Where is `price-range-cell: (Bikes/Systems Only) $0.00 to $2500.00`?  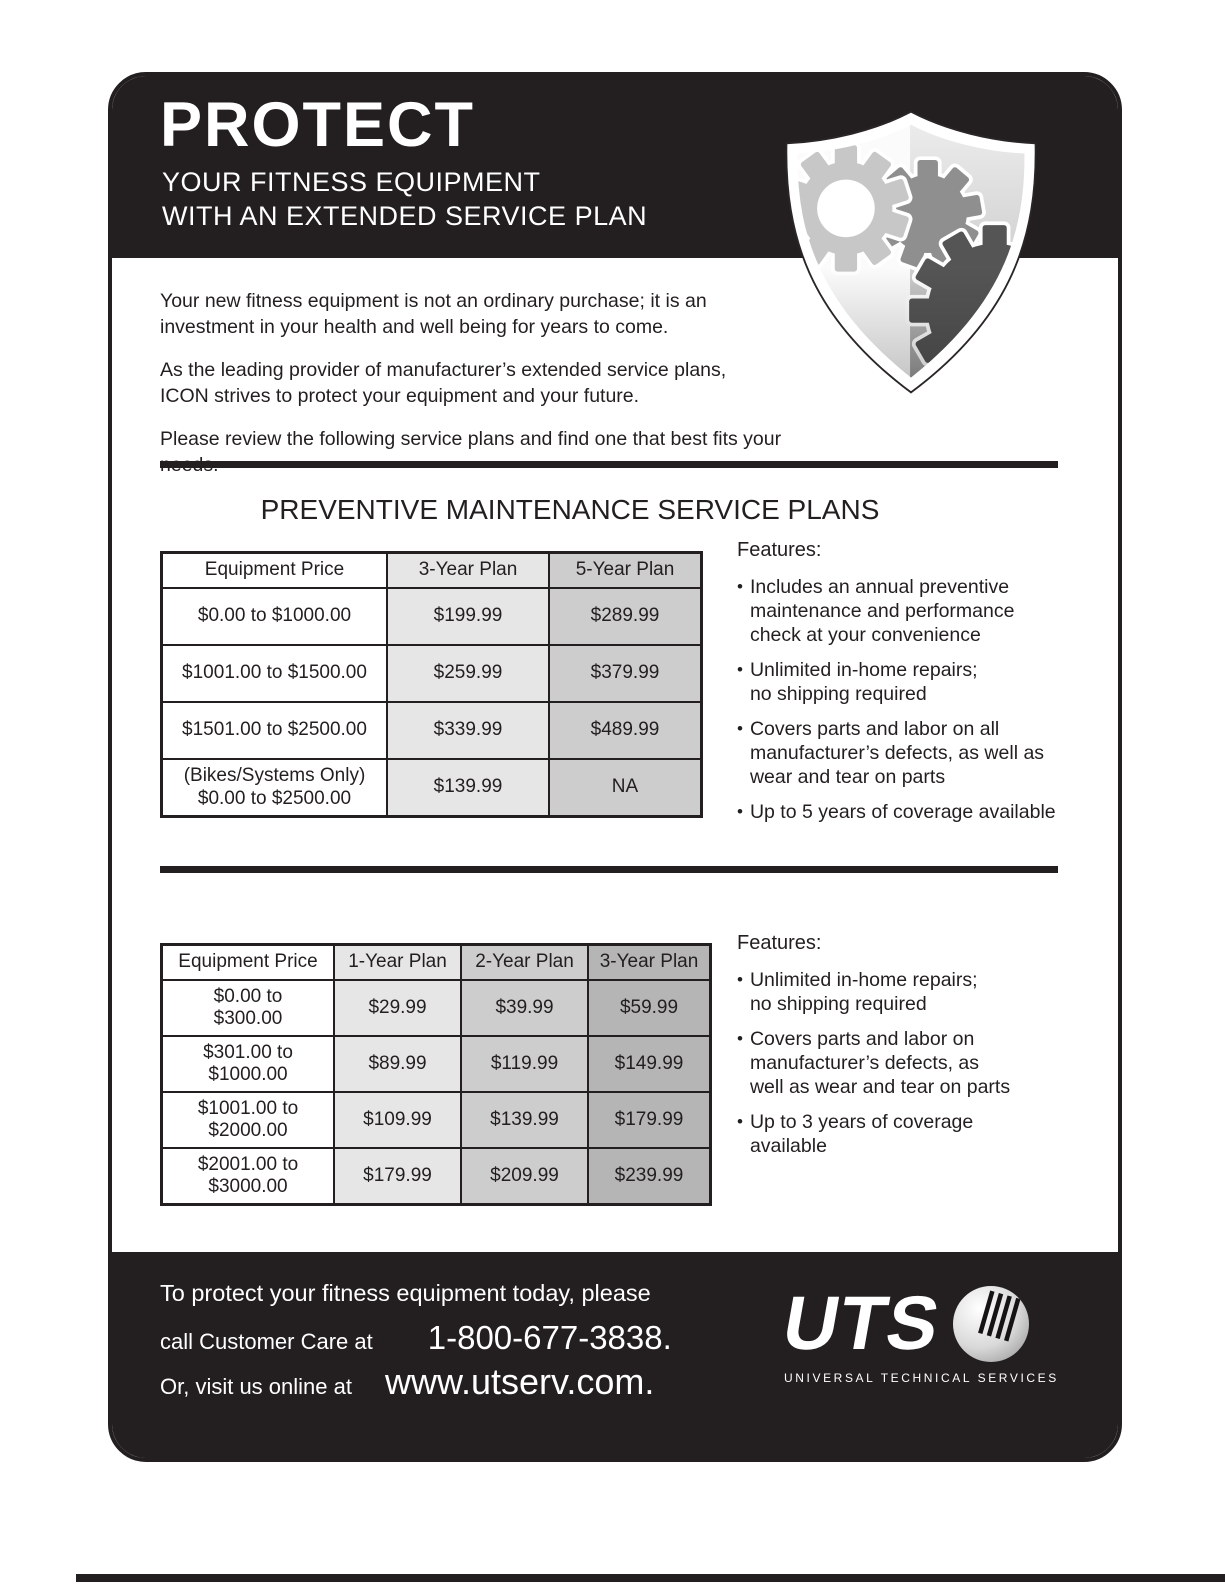 price-range-cell: (Bikes/Systems Only) $0.00 to $2500.00 is located at coordinates (274, 788).